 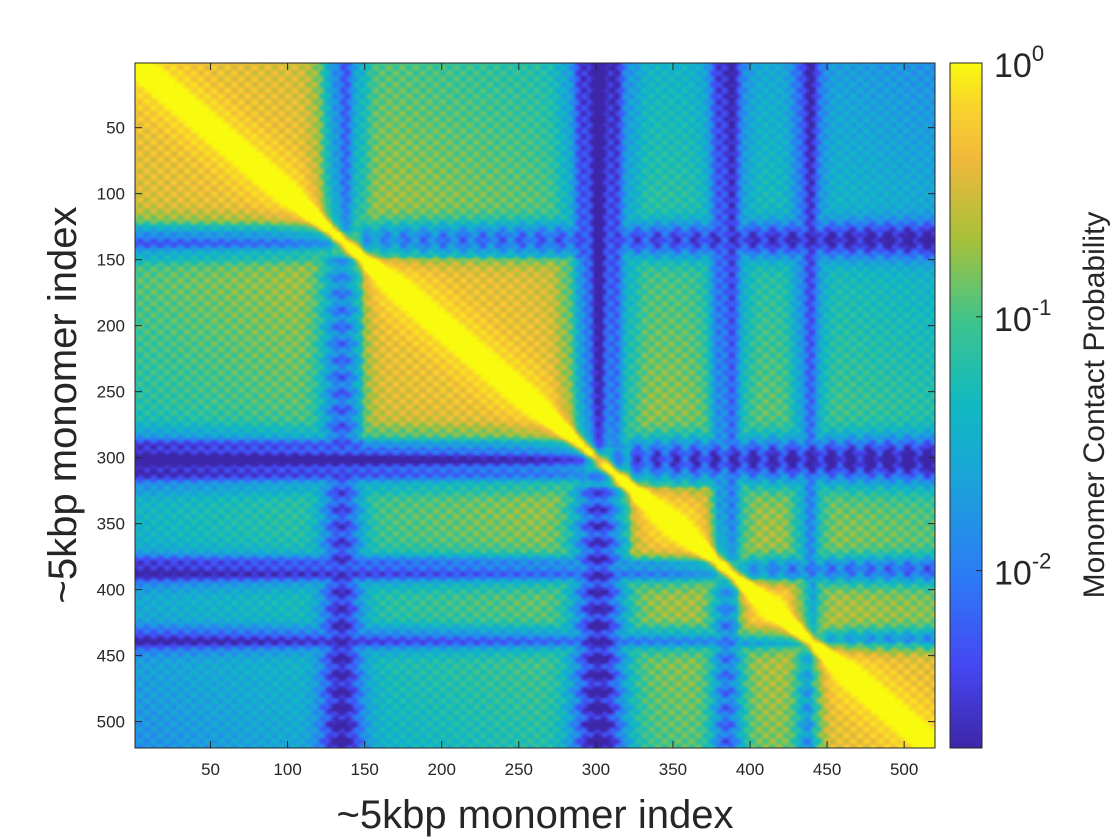 What do you see at coordinates (596, 769) in the screenshot?
I see `x-tick-label: 300` at bounding box center [596, 769].